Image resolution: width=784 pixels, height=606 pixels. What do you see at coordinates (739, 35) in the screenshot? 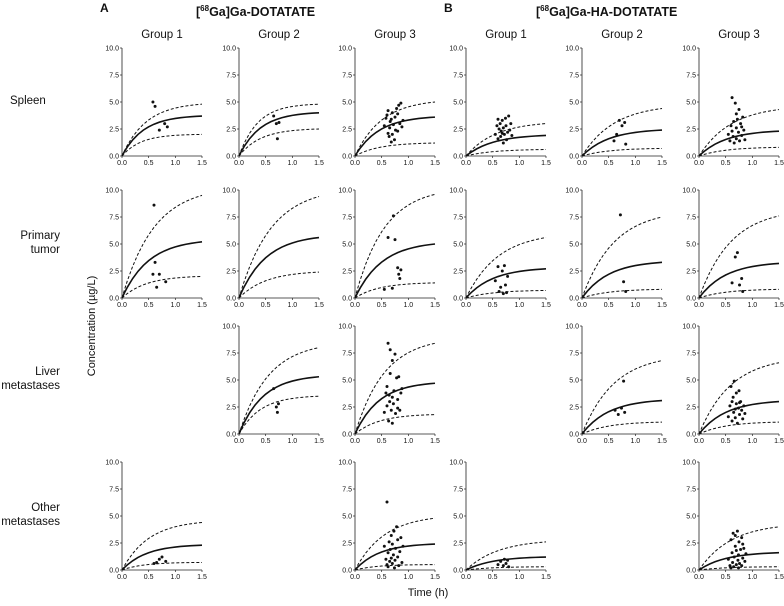
I see `group-label-2-3: Group 3` at bounding box center [739, 35].